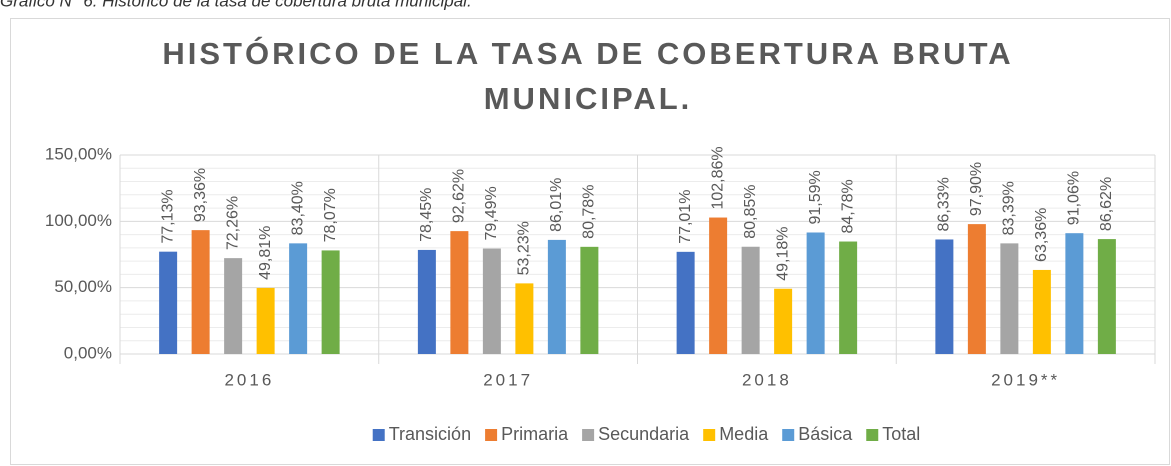  What do you see at coordinates (78, 153) in the screenshot?
I see `y-tick-label: 150,00%` at bounding box center [78, 153].